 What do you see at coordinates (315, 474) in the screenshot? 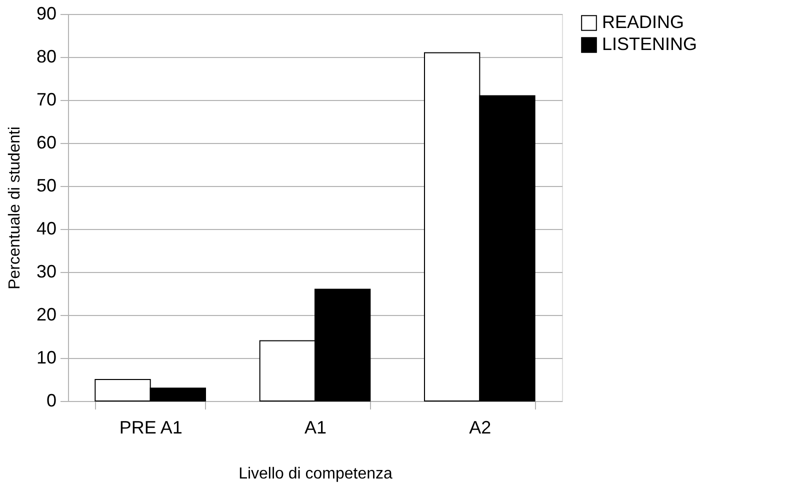
I see `x-axis-title: Livello di competenza` at bounding box center [315, 474].